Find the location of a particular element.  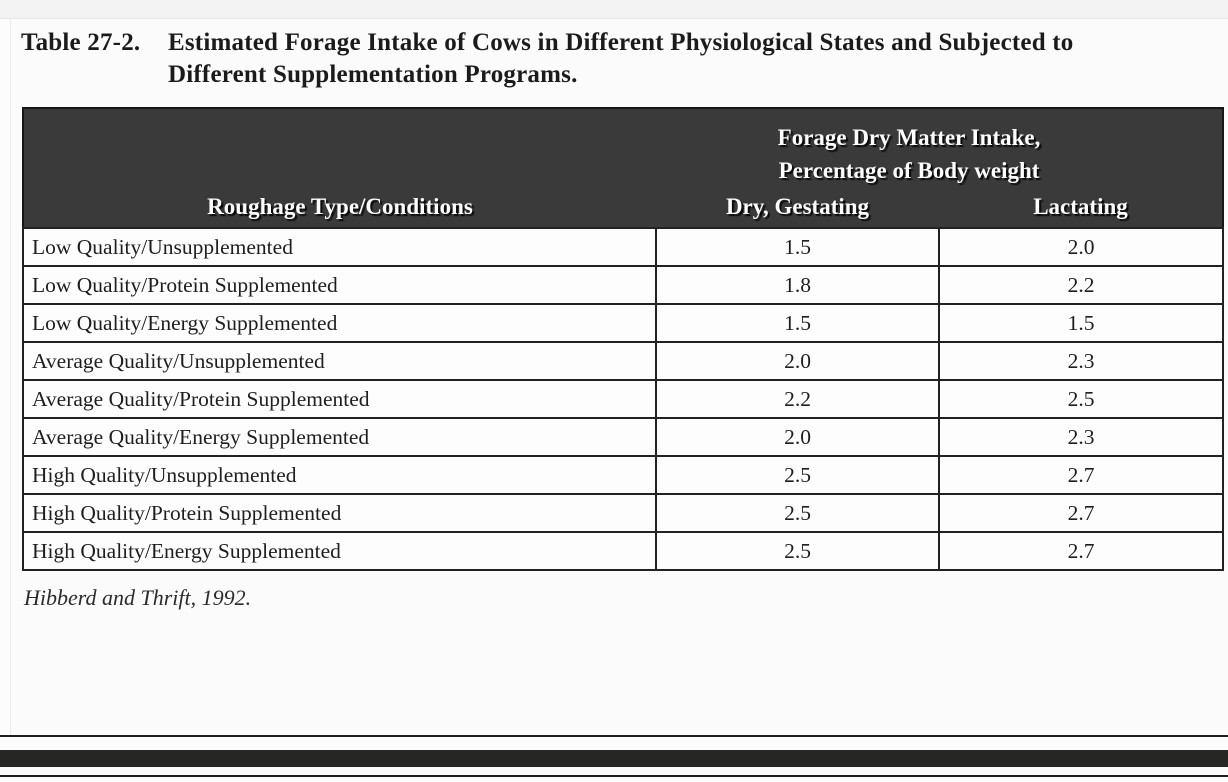

row-label: High Quality/Unsupplemented is located at coordinates (339, 475).